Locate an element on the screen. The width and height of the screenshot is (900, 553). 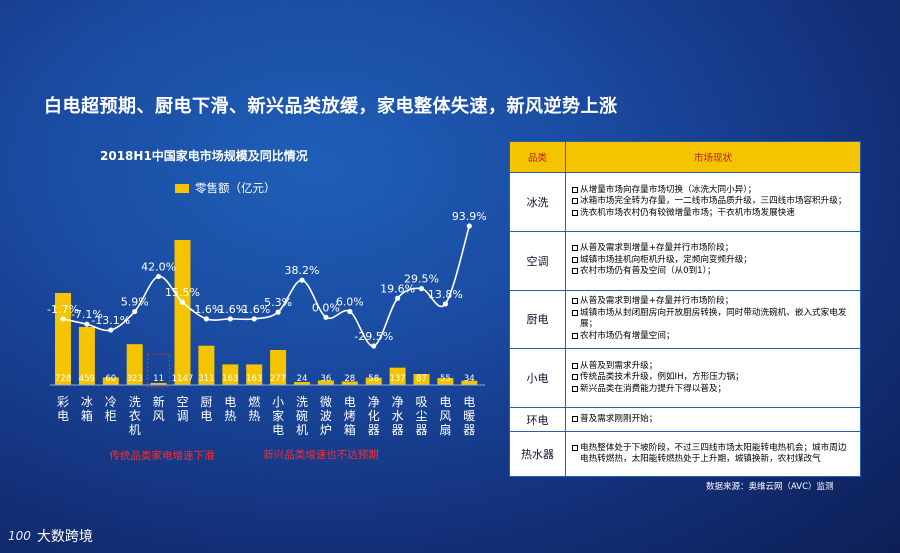
x-tick-label-char: 扇 is located at coordinates (445, 429).